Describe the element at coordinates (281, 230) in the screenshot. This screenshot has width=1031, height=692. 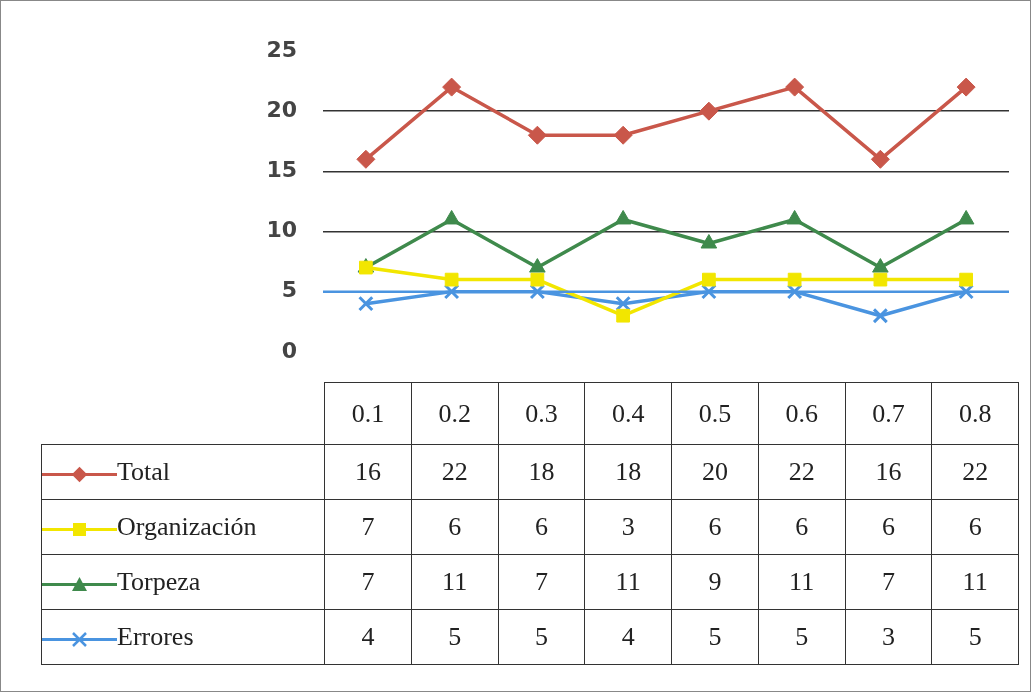
I see `y-tick-label: 10` at that location.